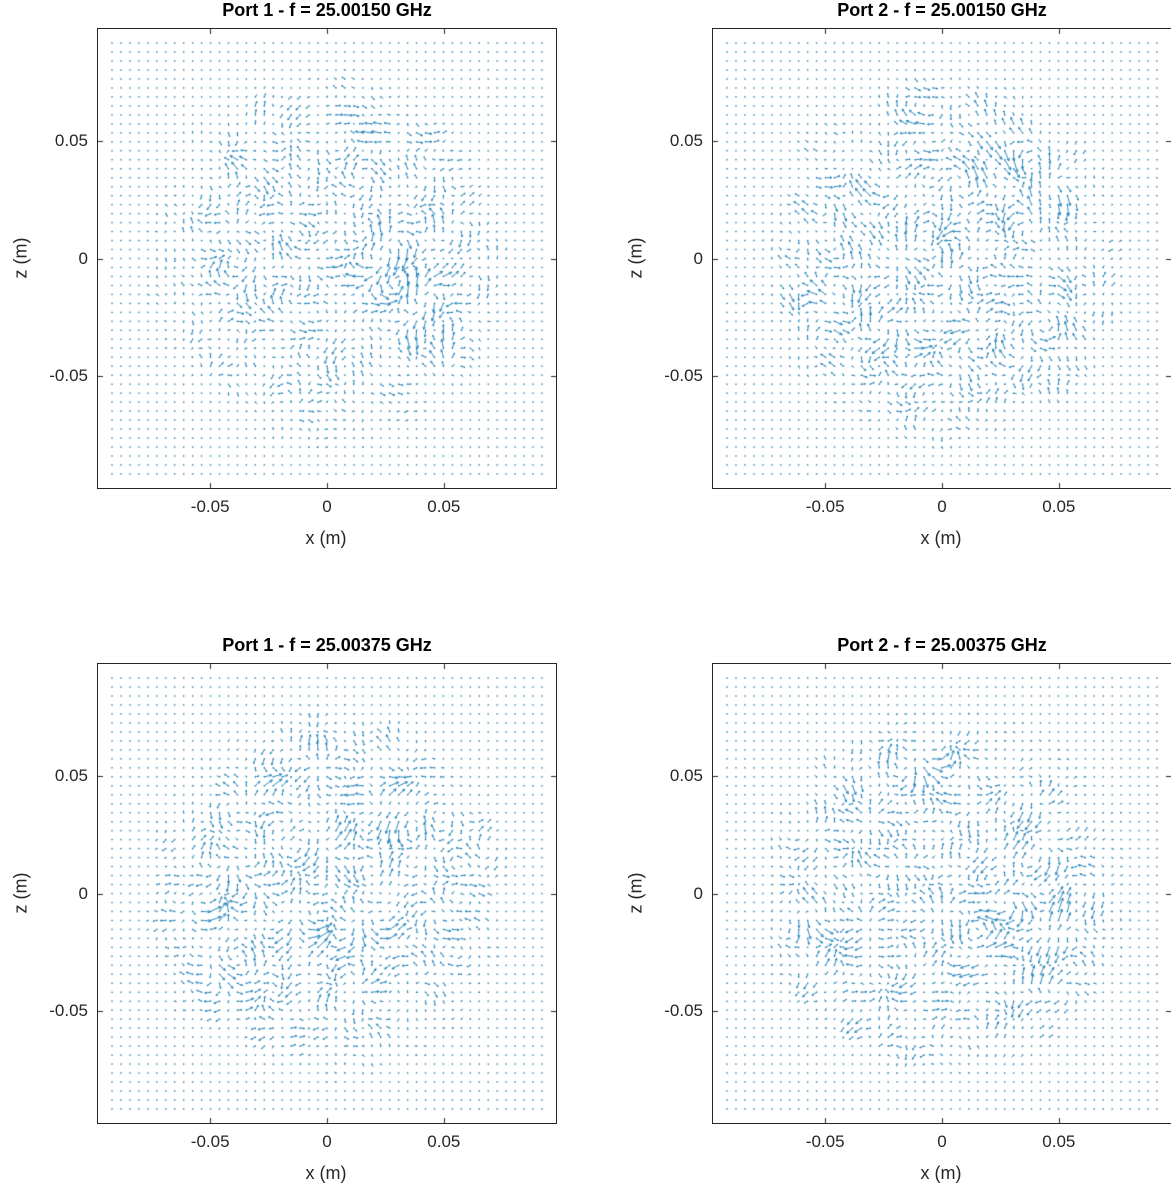 Image resolution: width=1171 pixels, height=1200 pixels. What do you see at coordinates (327, 10) in the screenshot?
I see `subplot-title: Port 1 - f = 25.00150 GHz` at bounding box center [327, 10].